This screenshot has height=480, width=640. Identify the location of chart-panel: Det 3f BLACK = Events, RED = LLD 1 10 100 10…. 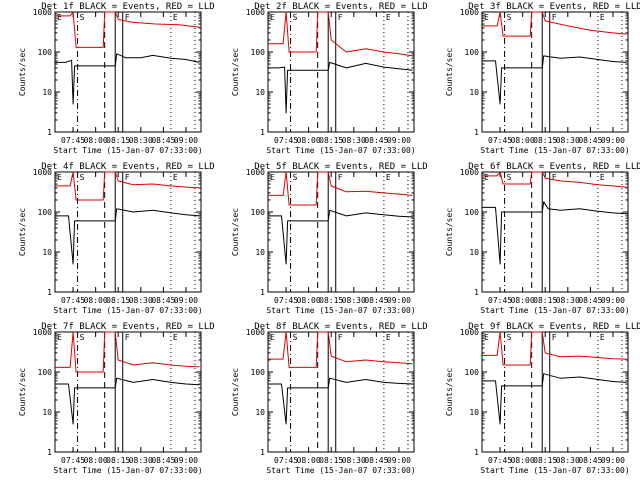
(542, 78).